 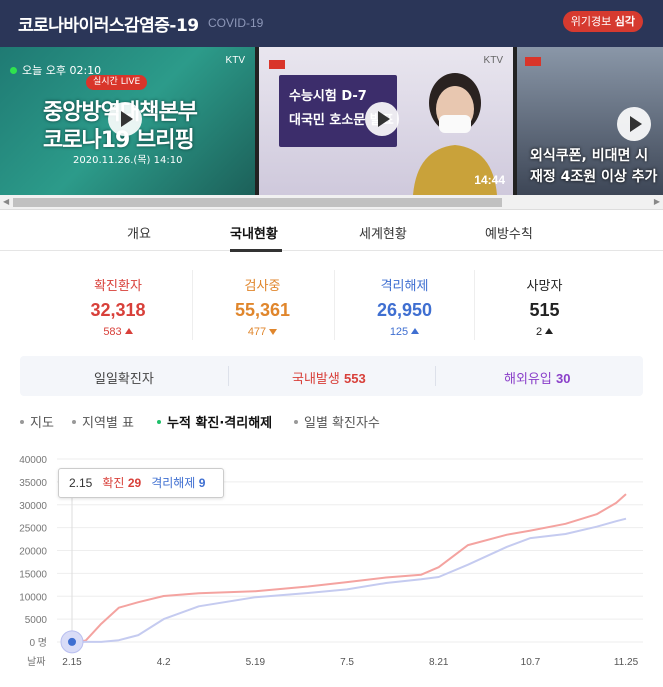 What do you see at coordinates (509, 234) in the screenshot?
I see `tab-prevention: 예방수칙` at bounding box center [509, 234].